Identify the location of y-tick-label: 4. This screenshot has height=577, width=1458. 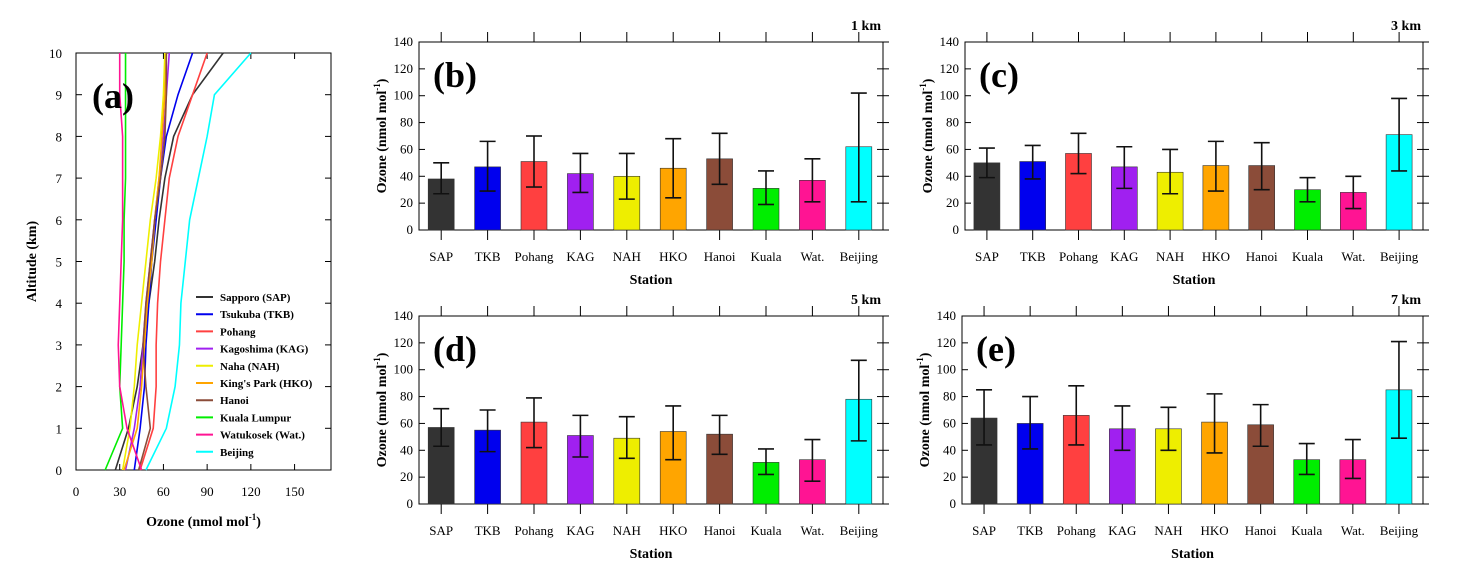
(59, 303).